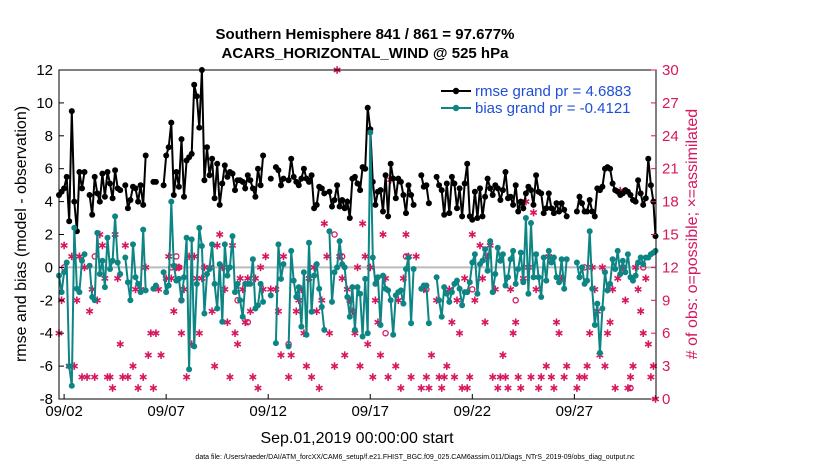 The height and width of the screenshot is (470, 830). What do you see at coordinates (213, 137) in the screenshot?
I see `rmse-line` at bounding box center [213, 137].